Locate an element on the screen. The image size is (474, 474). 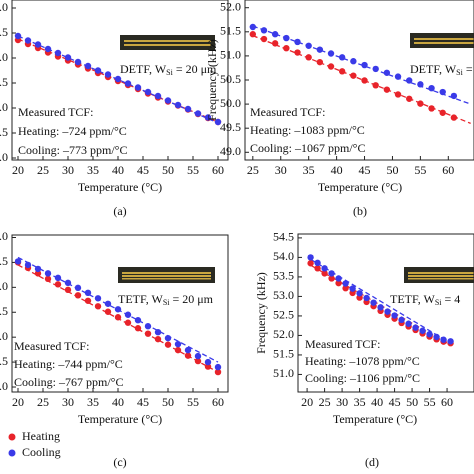
x-tick-label: 30 is located at coordinates (68, 402).